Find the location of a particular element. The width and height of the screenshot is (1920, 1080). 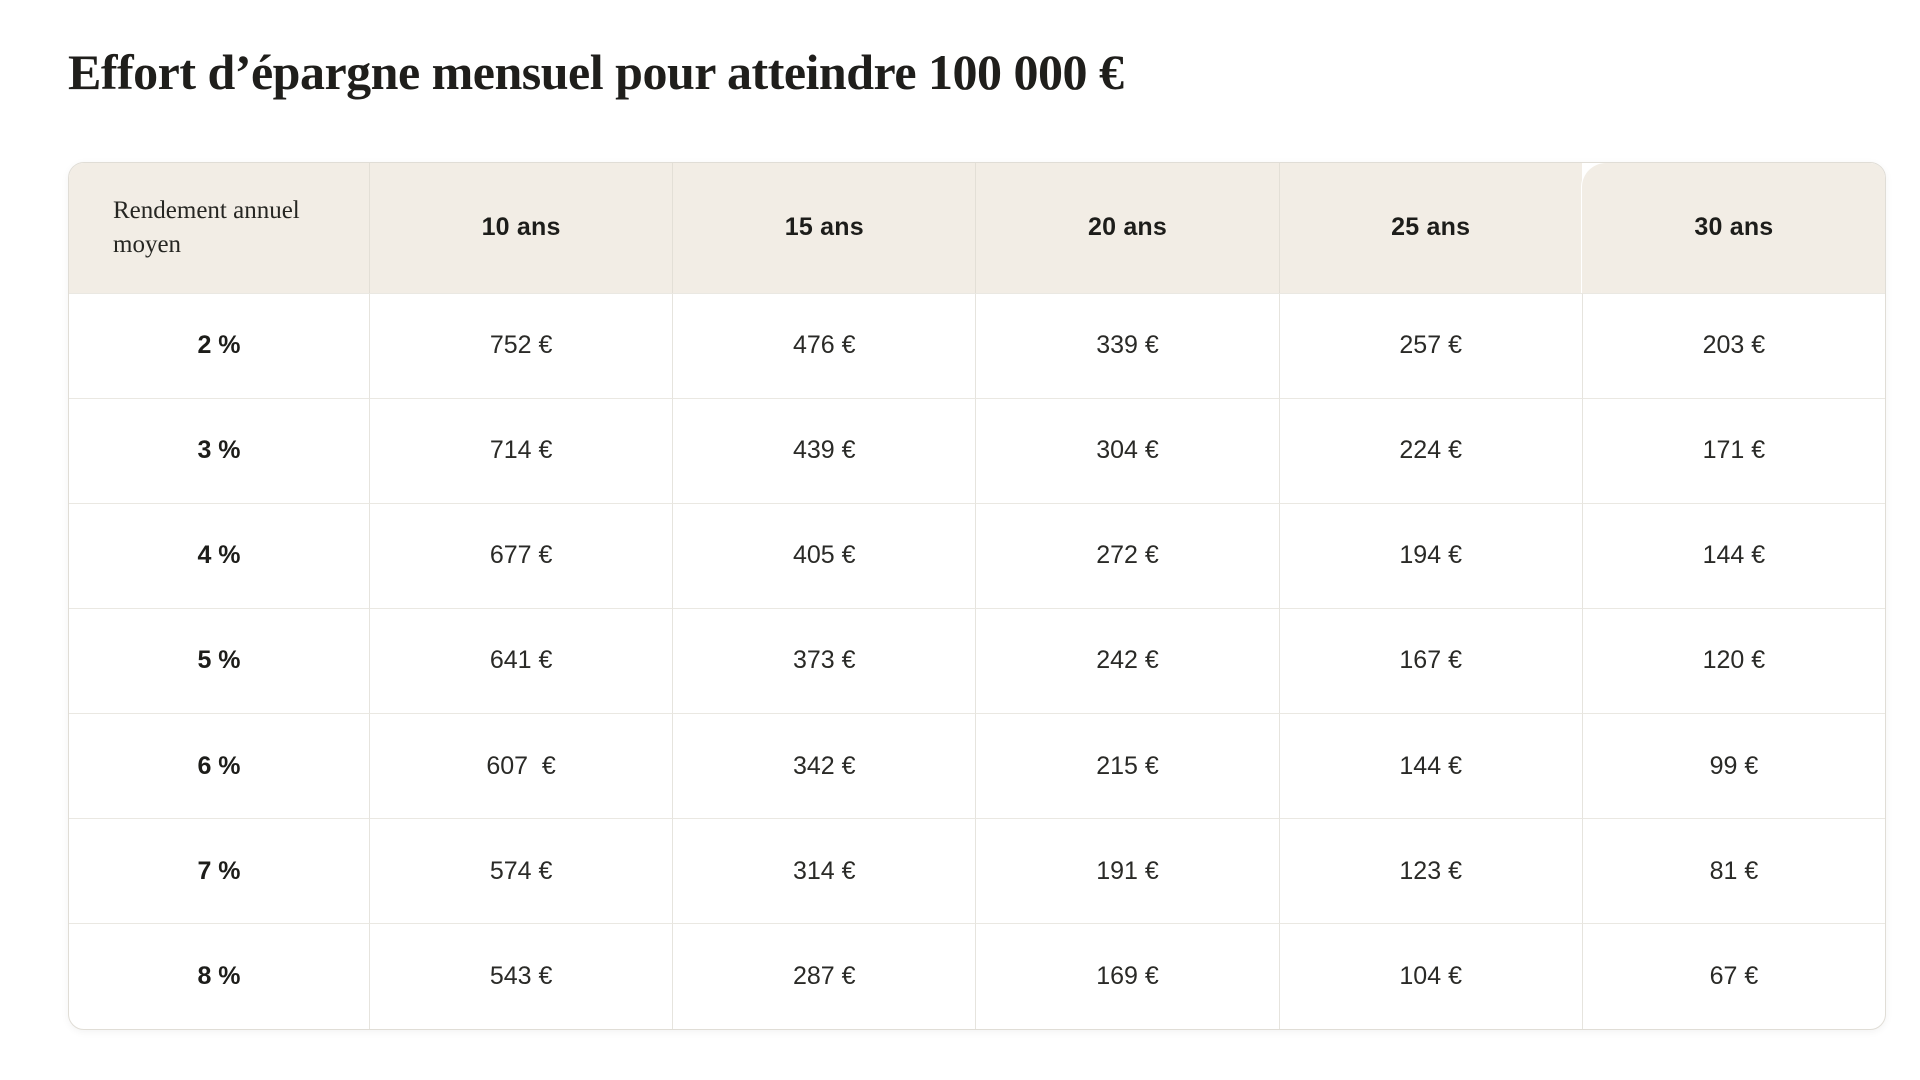

row-label-4pct: 4 % is located at coordinates (219, 555).